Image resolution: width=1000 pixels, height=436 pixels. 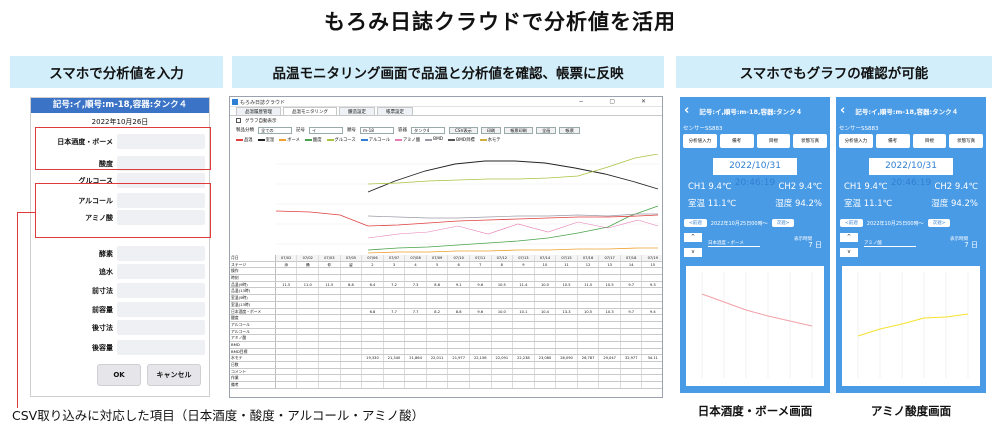 What do you see at coordinates (503, 311) in the screenshot?
I see `grid-cell: 10.0` at bounding box center [503, 311].